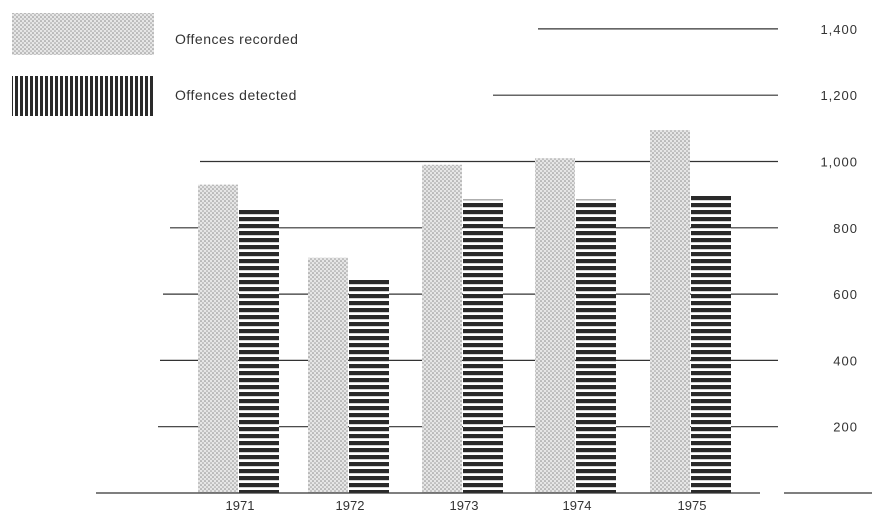 The width and height of the screenshot is (885, 514). Describe the element at coordinates (83, 96) in the screenshot. I see `legend-swatch-detected` at that location.